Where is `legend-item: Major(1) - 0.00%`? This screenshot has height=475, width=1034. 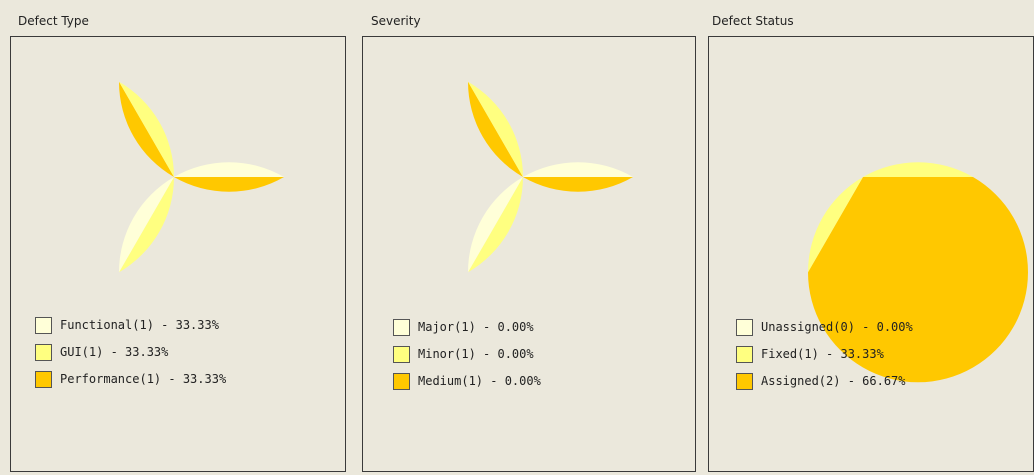 legend-item: Major(1) - 0.00% is located at coordinates (467, 327).